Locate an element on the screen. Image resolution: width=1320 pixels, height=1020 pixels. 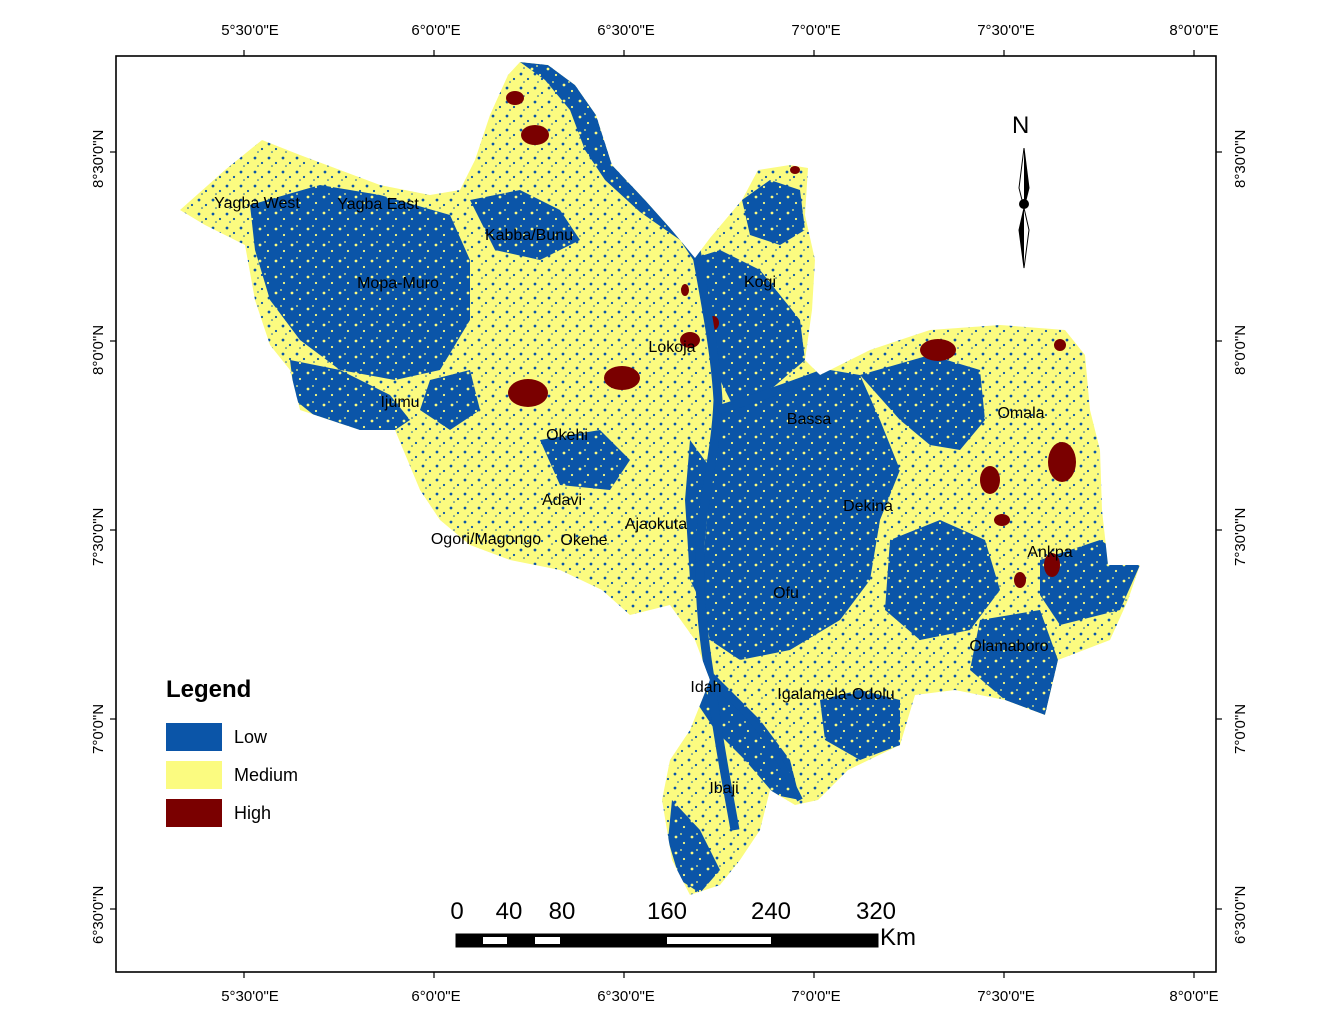
lga-label: Yagba West is located at coordinates (257, 203).